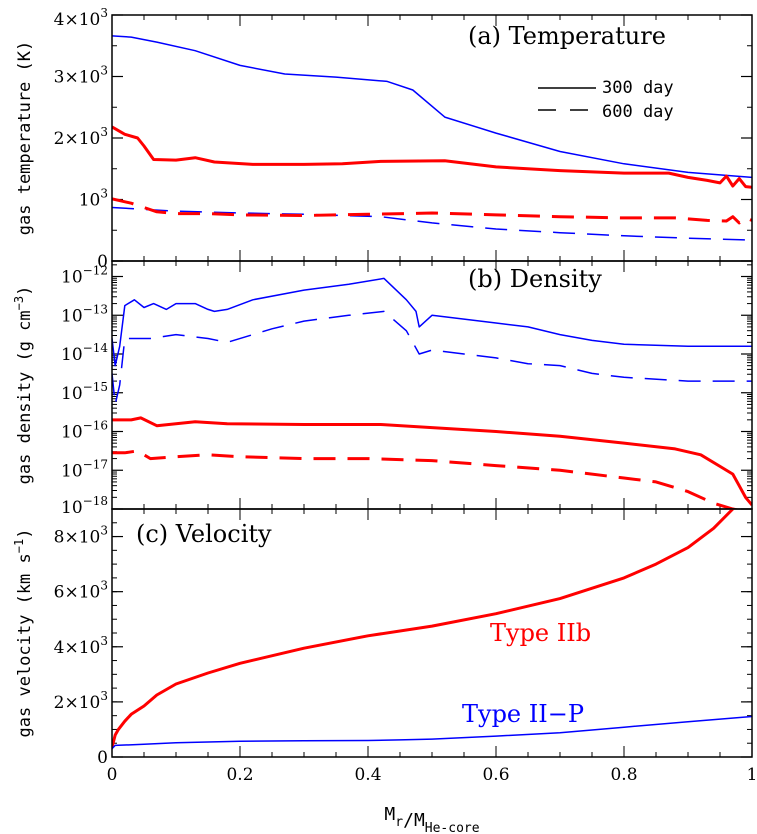 This screenshot has width=757, height=834. I want to click on annotation-type-iib: Type IIb, so click(540, 633).